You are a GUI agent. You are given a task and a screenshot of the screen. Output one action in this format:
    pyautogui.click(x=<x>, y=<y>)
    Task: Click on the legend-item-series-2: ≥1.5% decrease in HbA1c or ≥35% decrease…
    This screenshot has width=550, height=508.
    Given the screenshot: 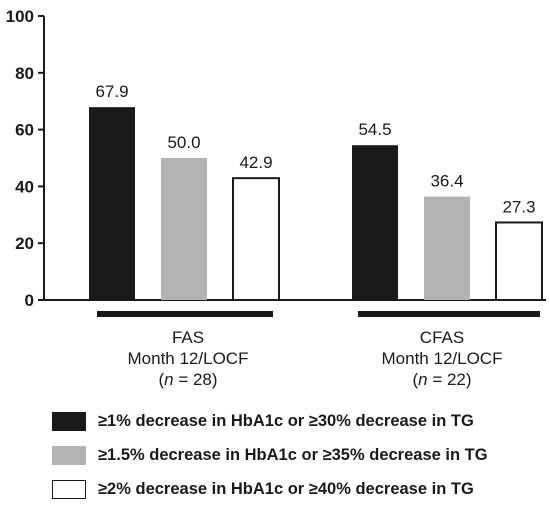 What is the action you would take?
    pyautogui.click(x=270, y=455)
    